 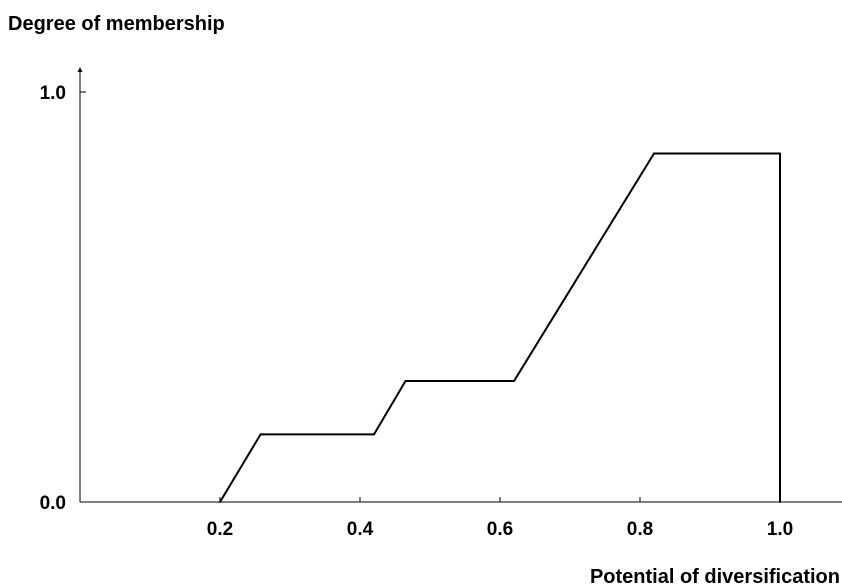 I want to click on y-tick-label: 1.0, so click(x=53, y=93).